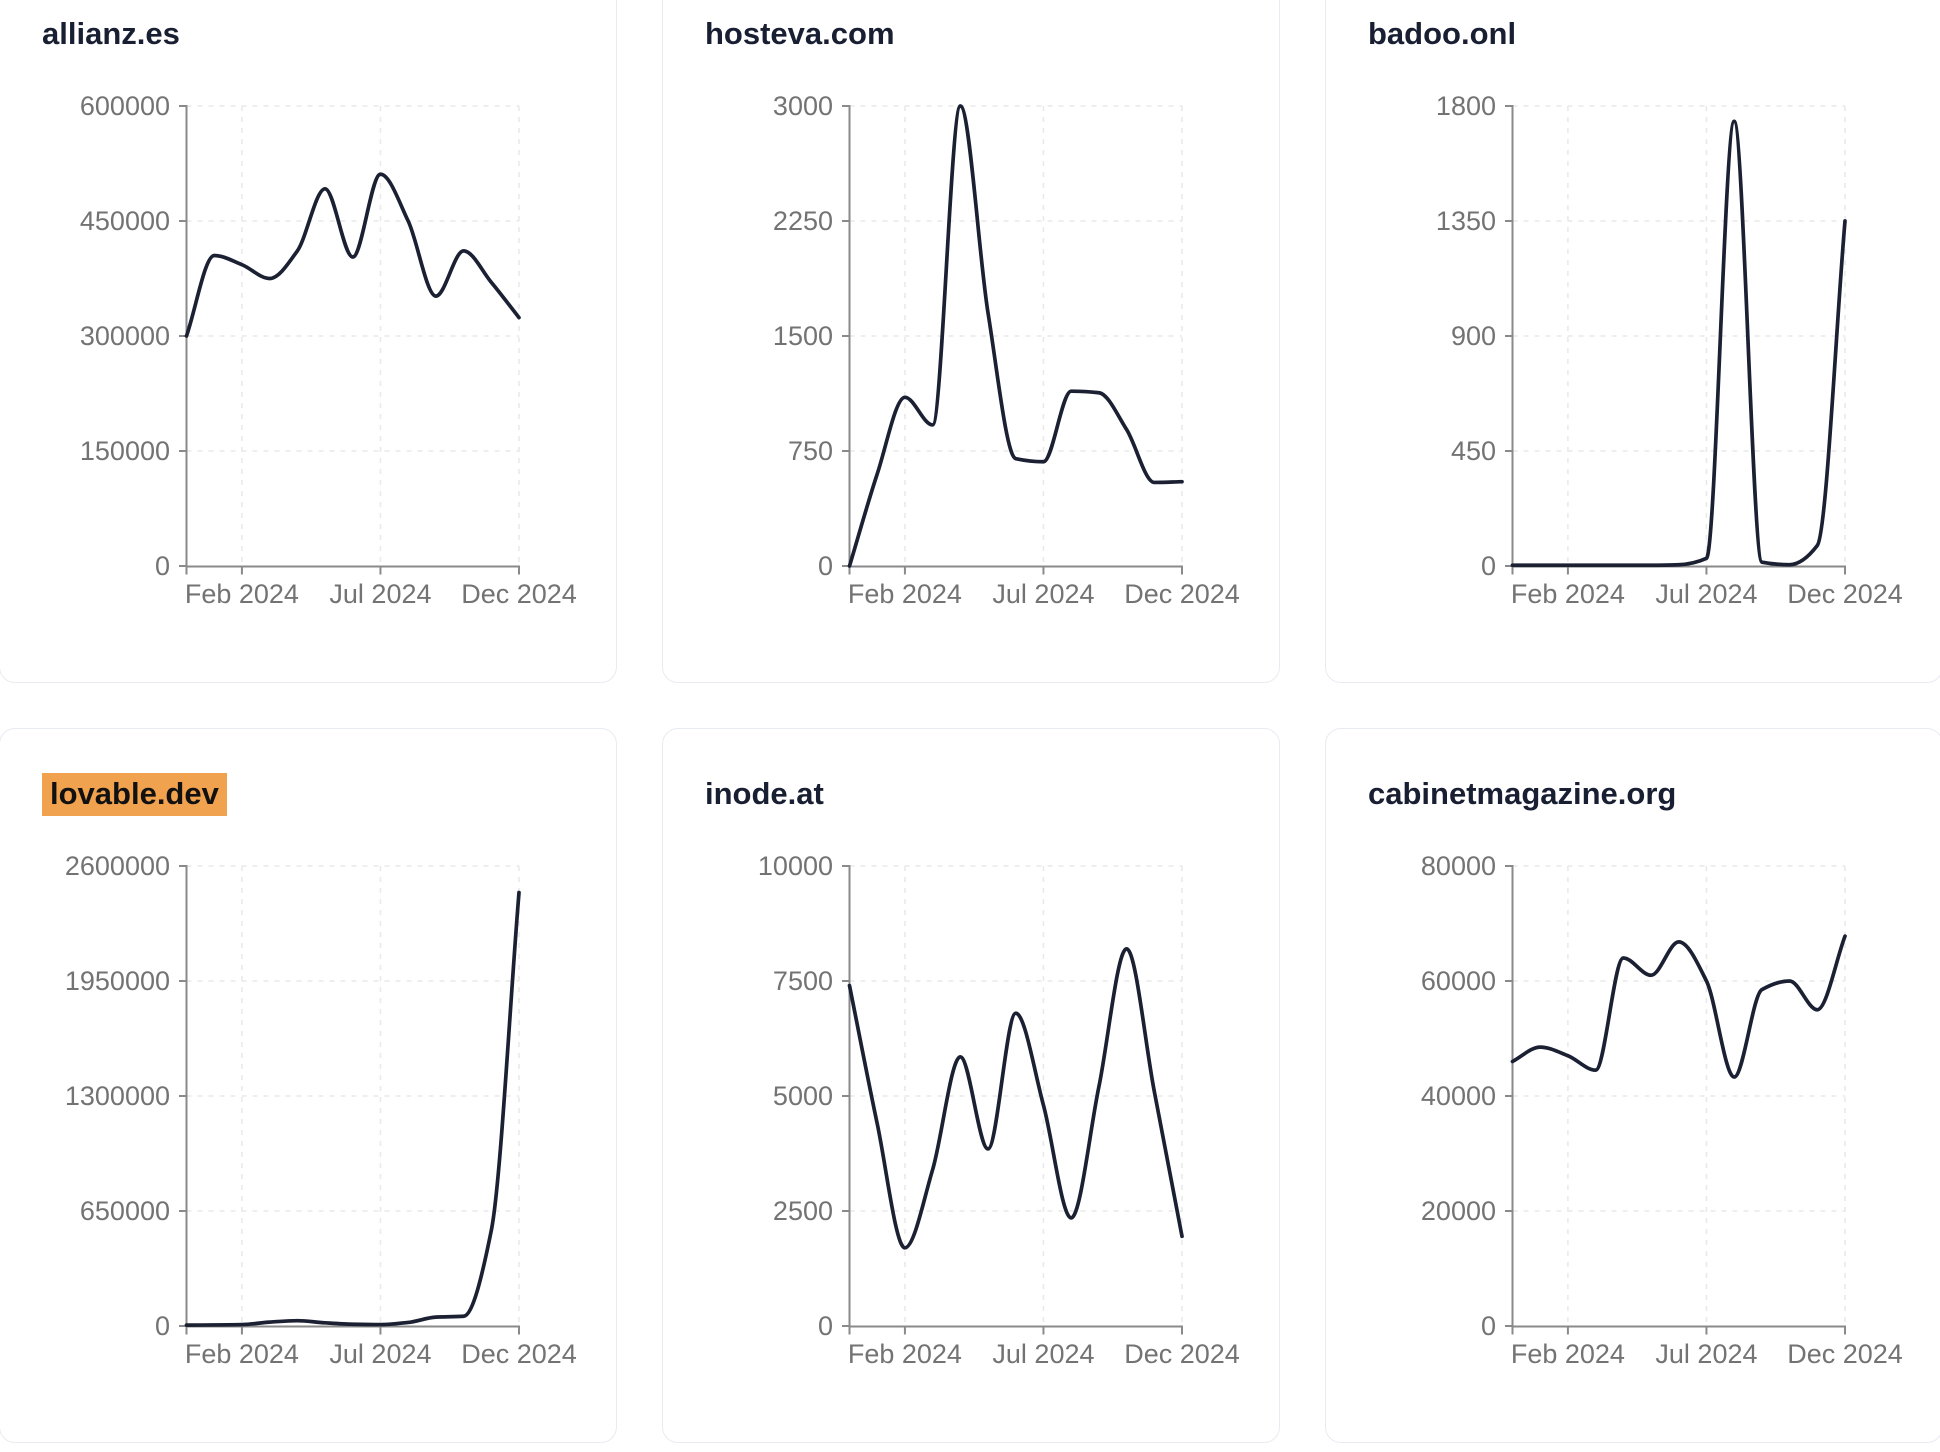  What do you see at coordinates (117, 1096) in the screenshot?
I see `svg-text: 1300000` at bounding box center [117, 1096].